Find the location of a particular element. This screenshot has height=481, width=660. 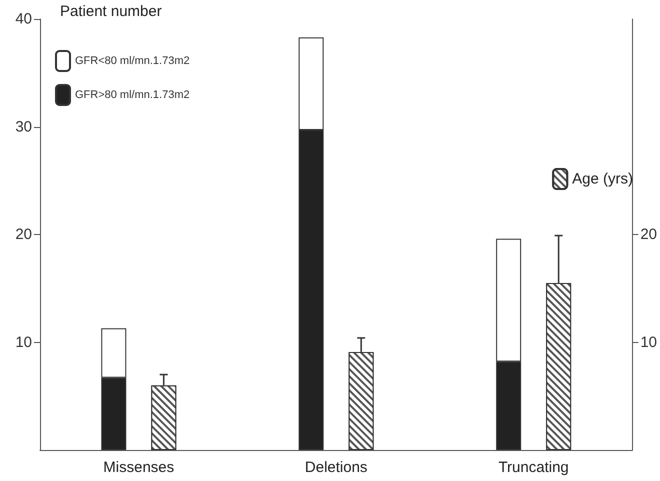

y2-tick-label: 20 is located at coordinates (649, 234).